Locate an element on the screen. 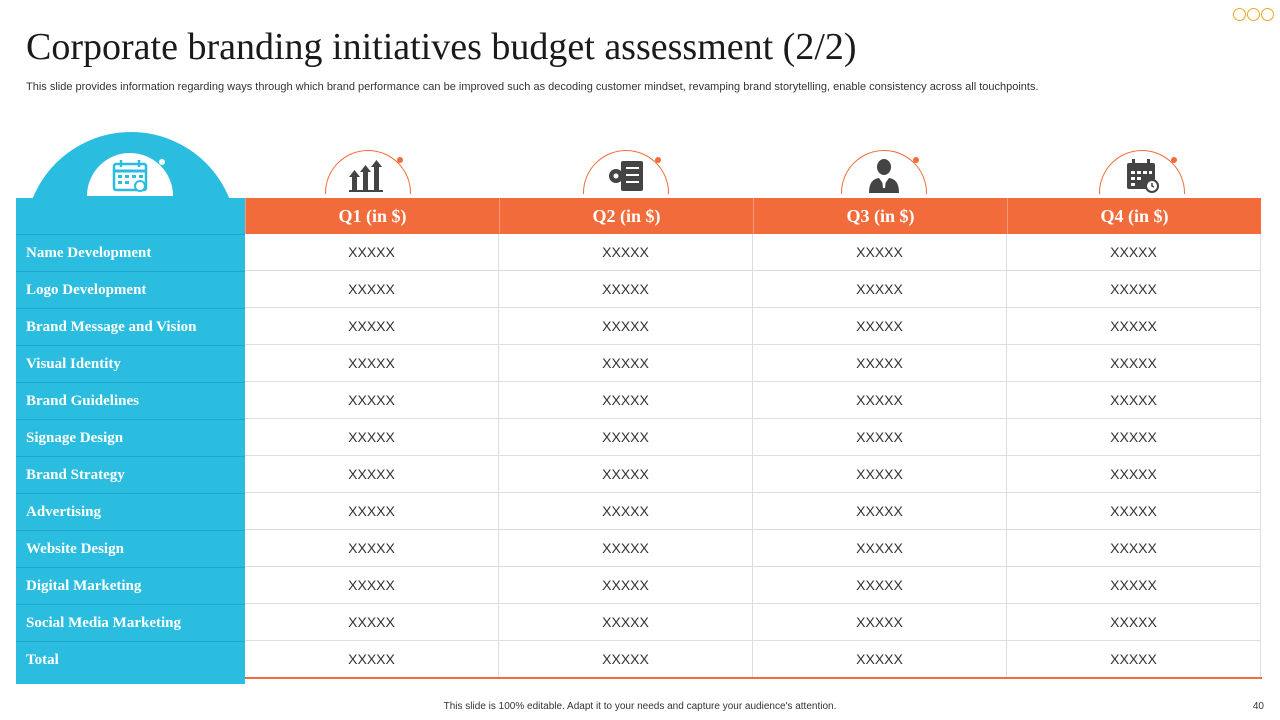  column-header-q4: Q4 (in $) is located at coordinates (1134, 216).